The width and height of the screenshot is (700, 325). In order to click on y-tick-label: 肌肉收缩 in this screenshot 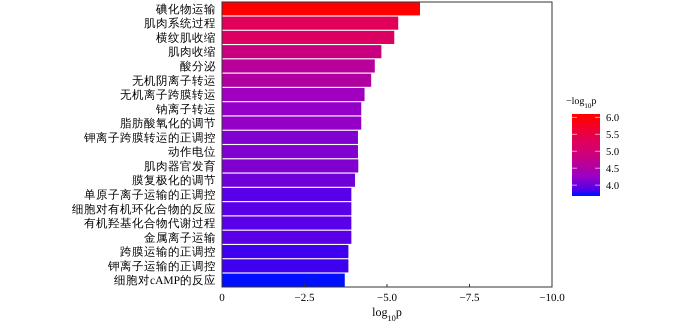, I will do `click(192, 51)`.